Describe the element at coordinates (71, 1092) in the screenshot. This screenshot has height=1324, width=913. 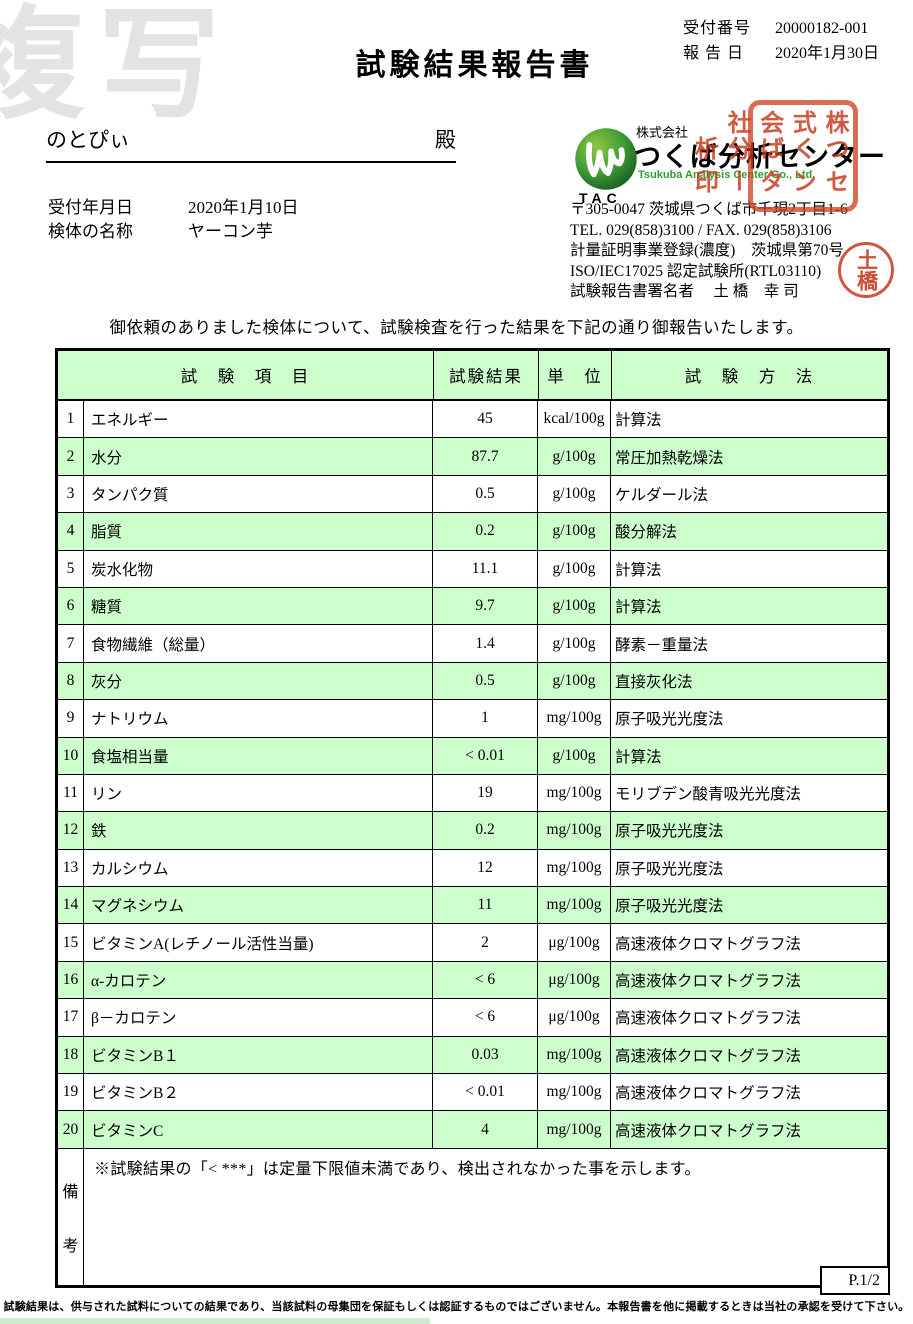
I see `row-number: 19` at that location.